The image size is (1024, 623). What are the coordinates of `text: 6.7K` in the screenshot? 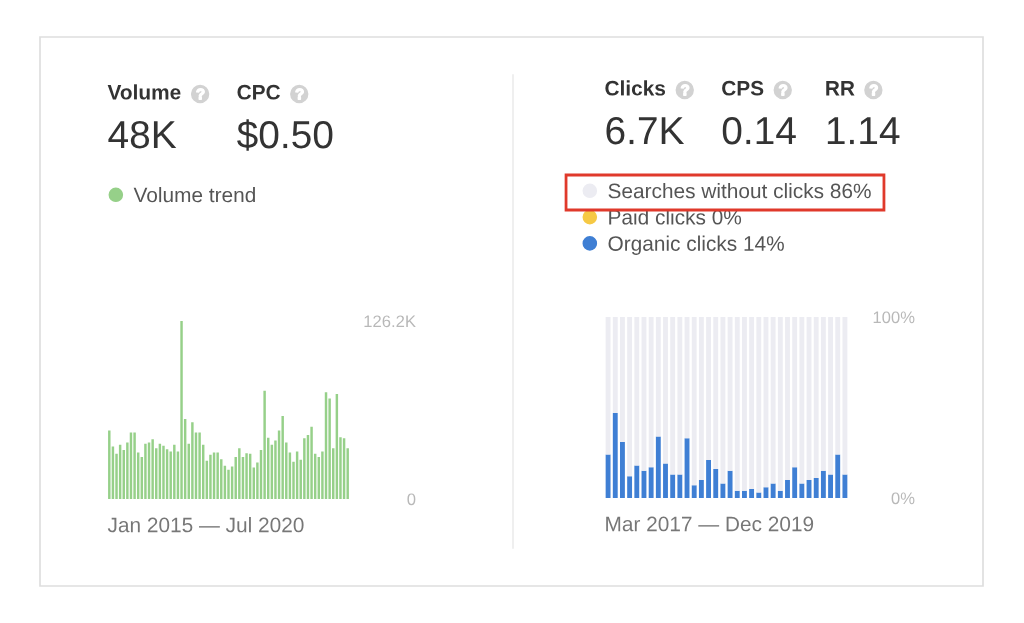 It's located at (645, 130).